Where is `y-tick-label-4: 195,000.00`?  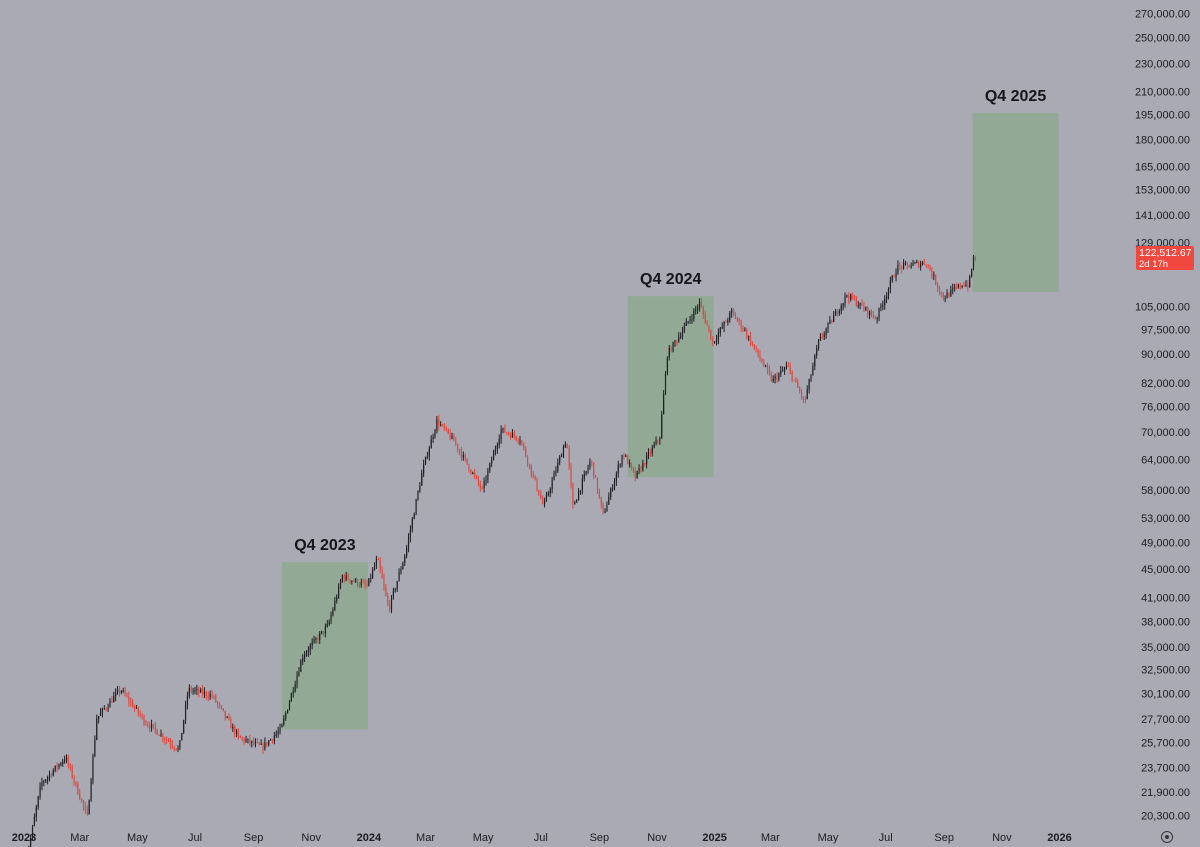
y-tick-label-4: 195,000.00 is located at coordinates (1162, 116).